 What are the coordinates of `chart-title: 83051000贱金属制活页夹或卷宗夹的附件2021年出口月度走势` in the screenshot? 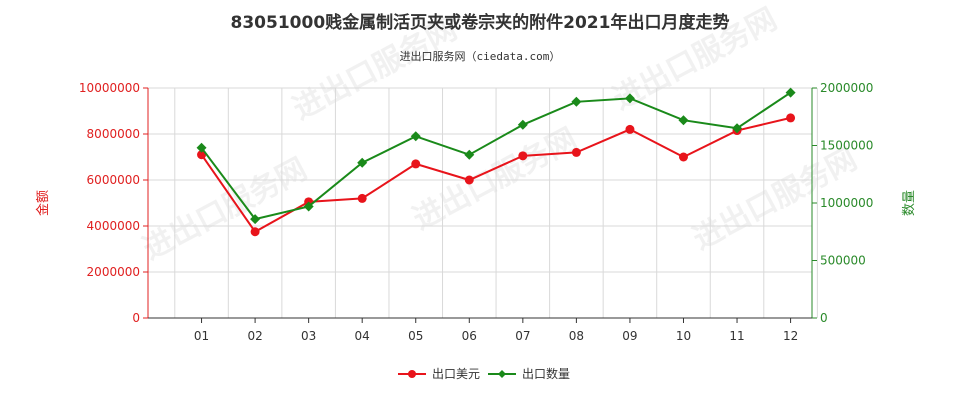 It's located at (480, 22).